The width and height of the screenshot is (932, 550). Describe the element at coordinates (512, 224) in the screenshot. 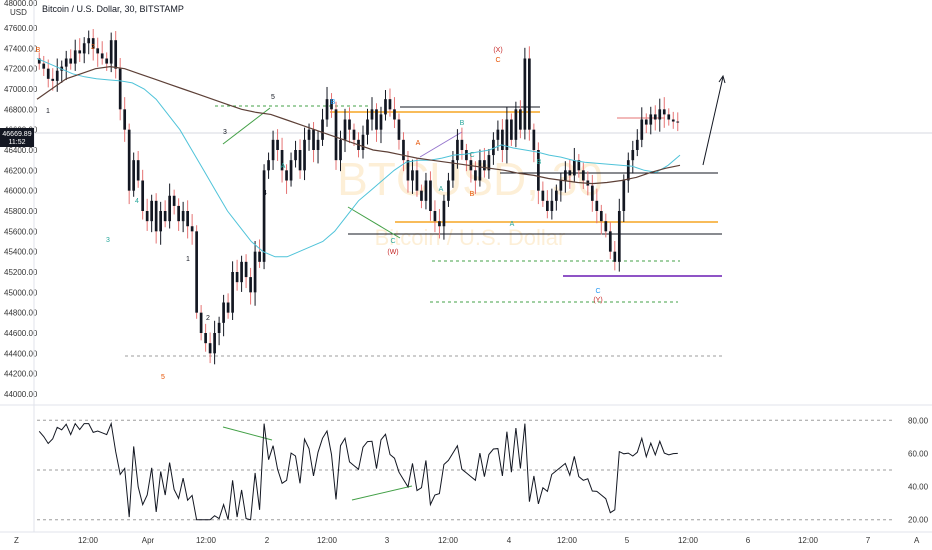

I see `wave-label: A` at that location.